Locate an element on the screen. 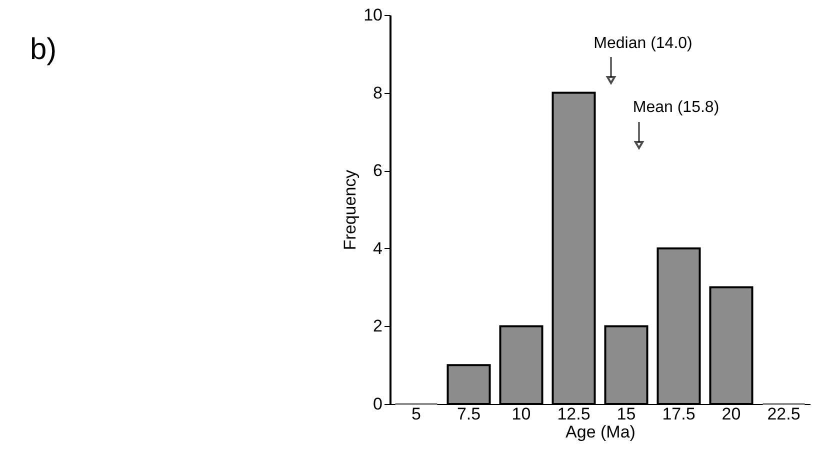 The image size is (814, 458). y-tick-label: 4 is located at coordinates (377, 248).